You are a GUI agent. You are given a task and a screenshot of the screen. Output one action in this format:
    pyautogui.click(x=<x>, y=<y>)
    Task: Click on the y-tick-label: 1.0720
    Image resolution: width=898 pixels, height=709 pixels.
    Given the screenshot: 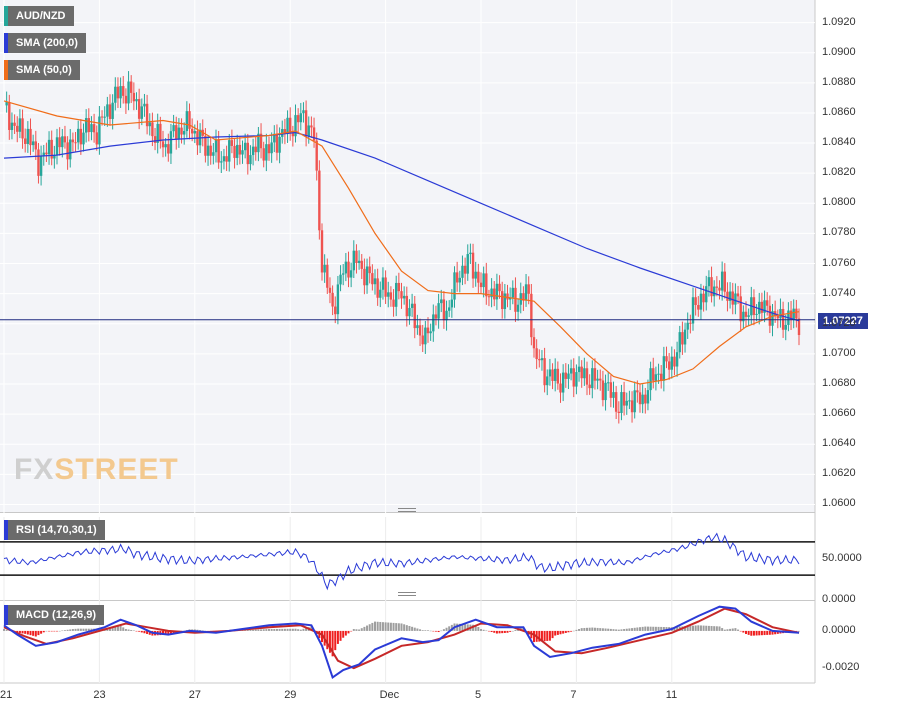 What is the action you would take?
    pyautogui.click(x=839, y=322)
    